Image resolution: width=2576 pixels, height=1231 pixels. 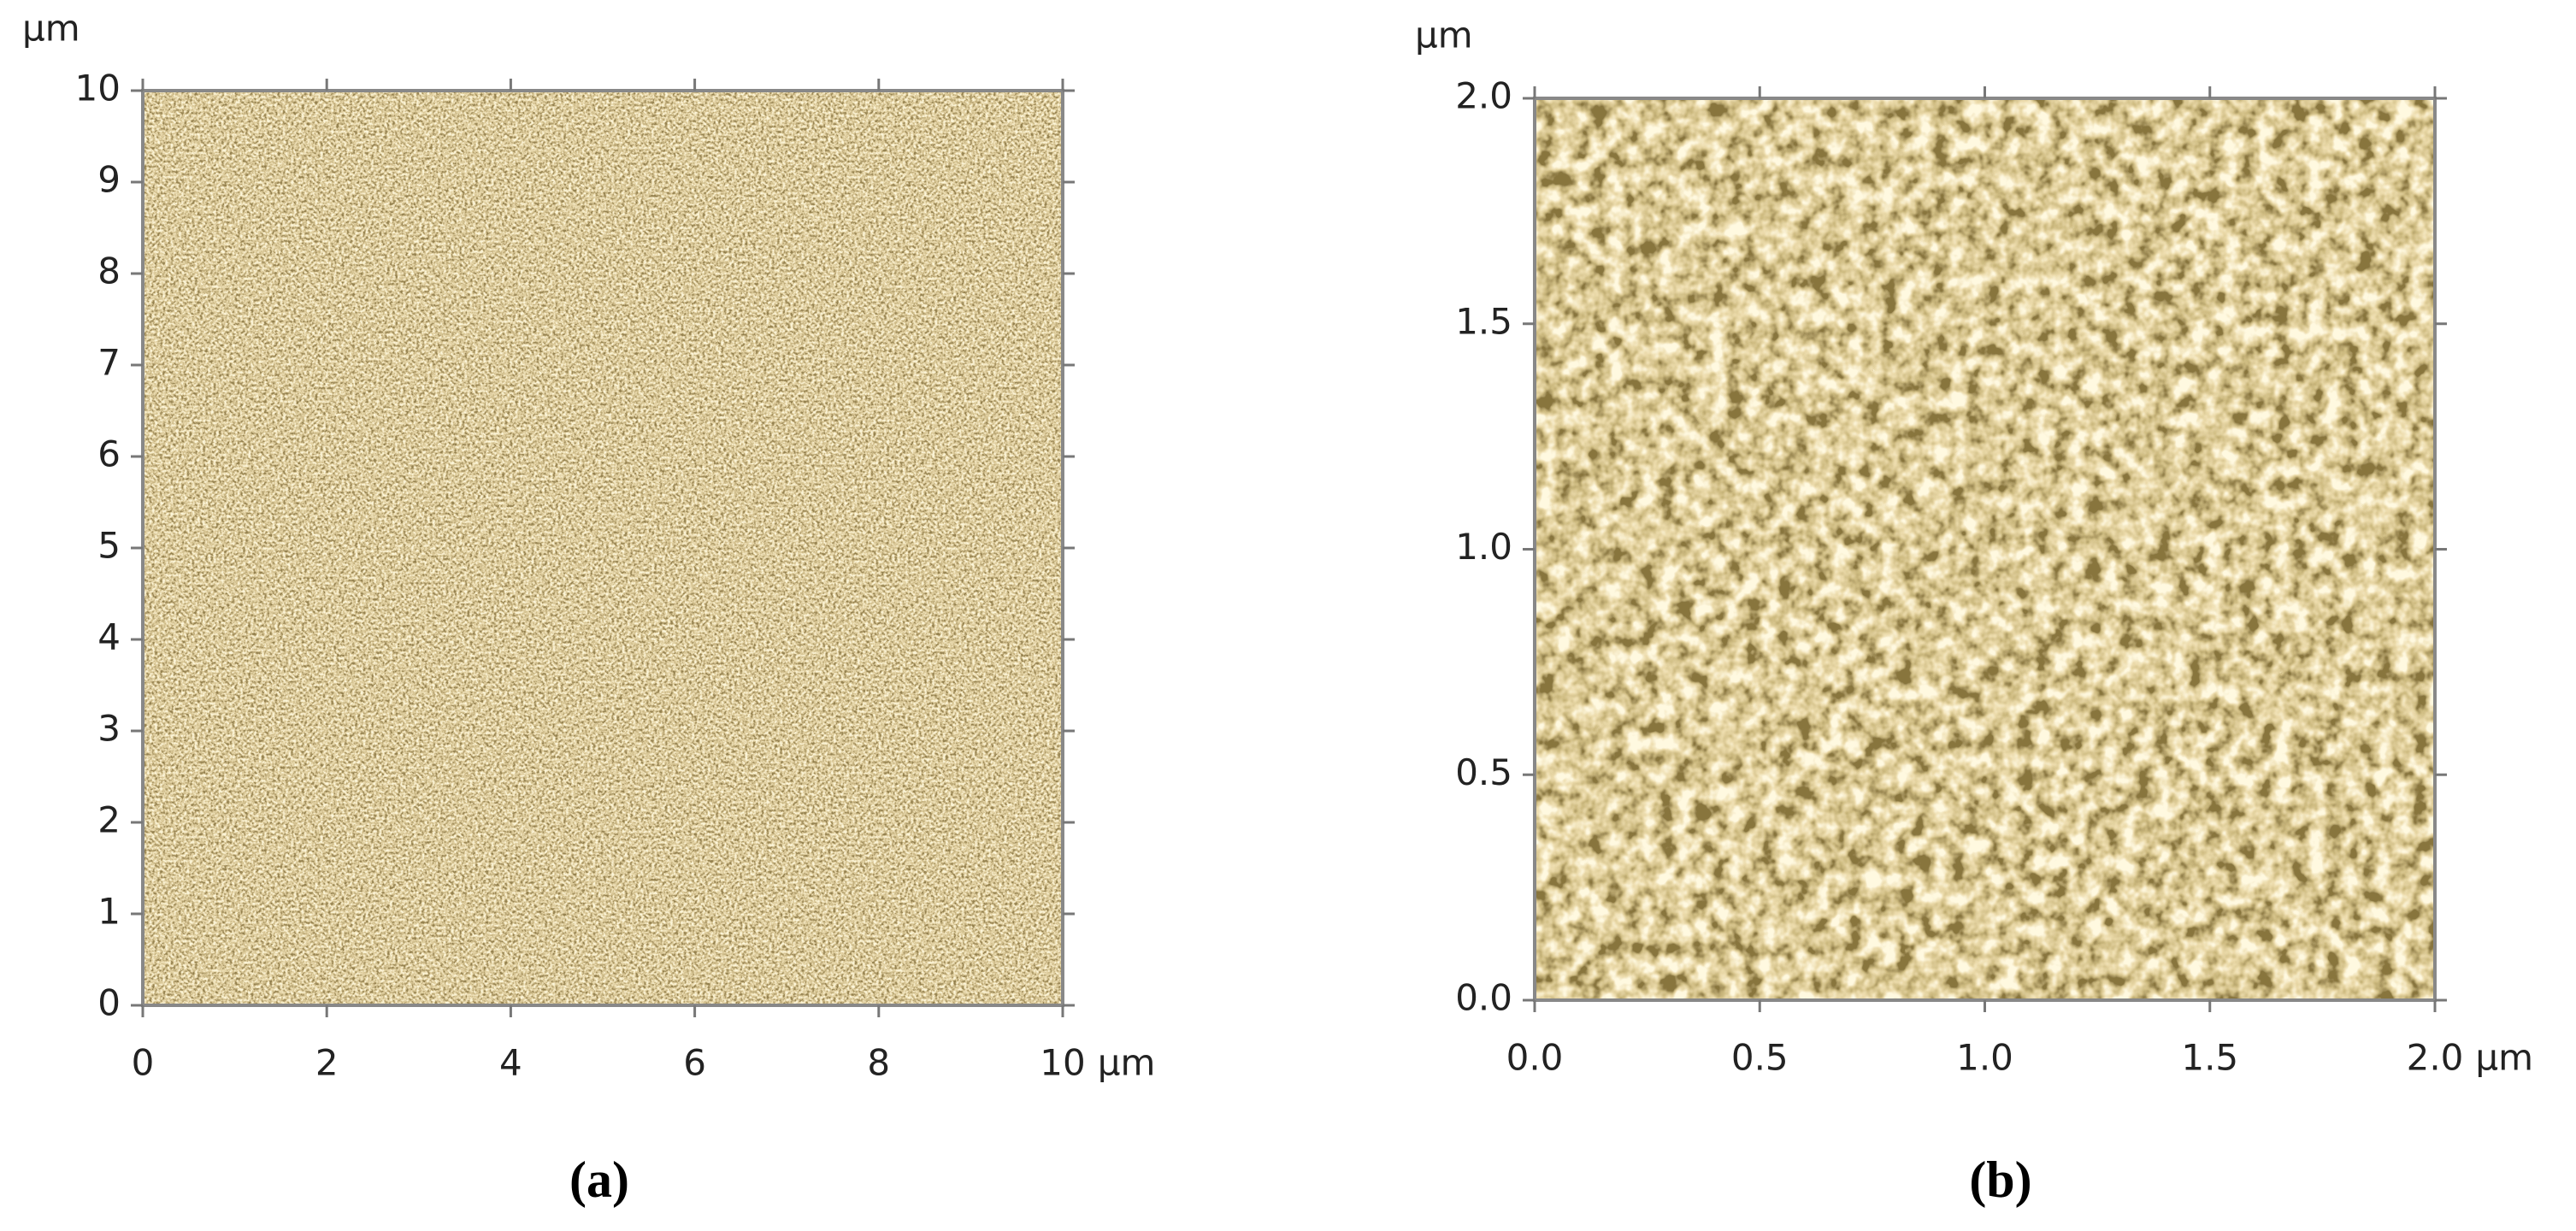 I want to click on x-tick-label: 2, so click(x=327, y=1063).